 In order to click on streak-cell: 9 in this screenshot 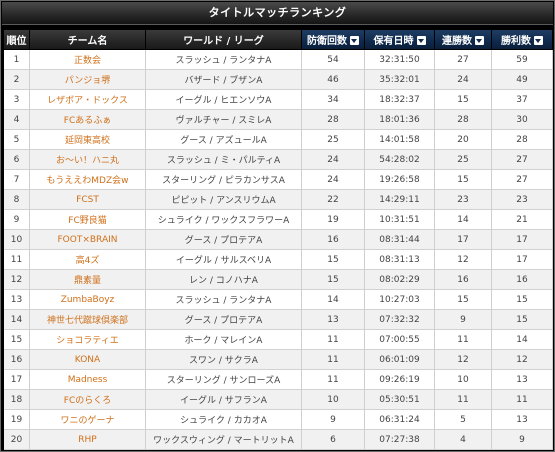, I will do `click(463, 320)`.